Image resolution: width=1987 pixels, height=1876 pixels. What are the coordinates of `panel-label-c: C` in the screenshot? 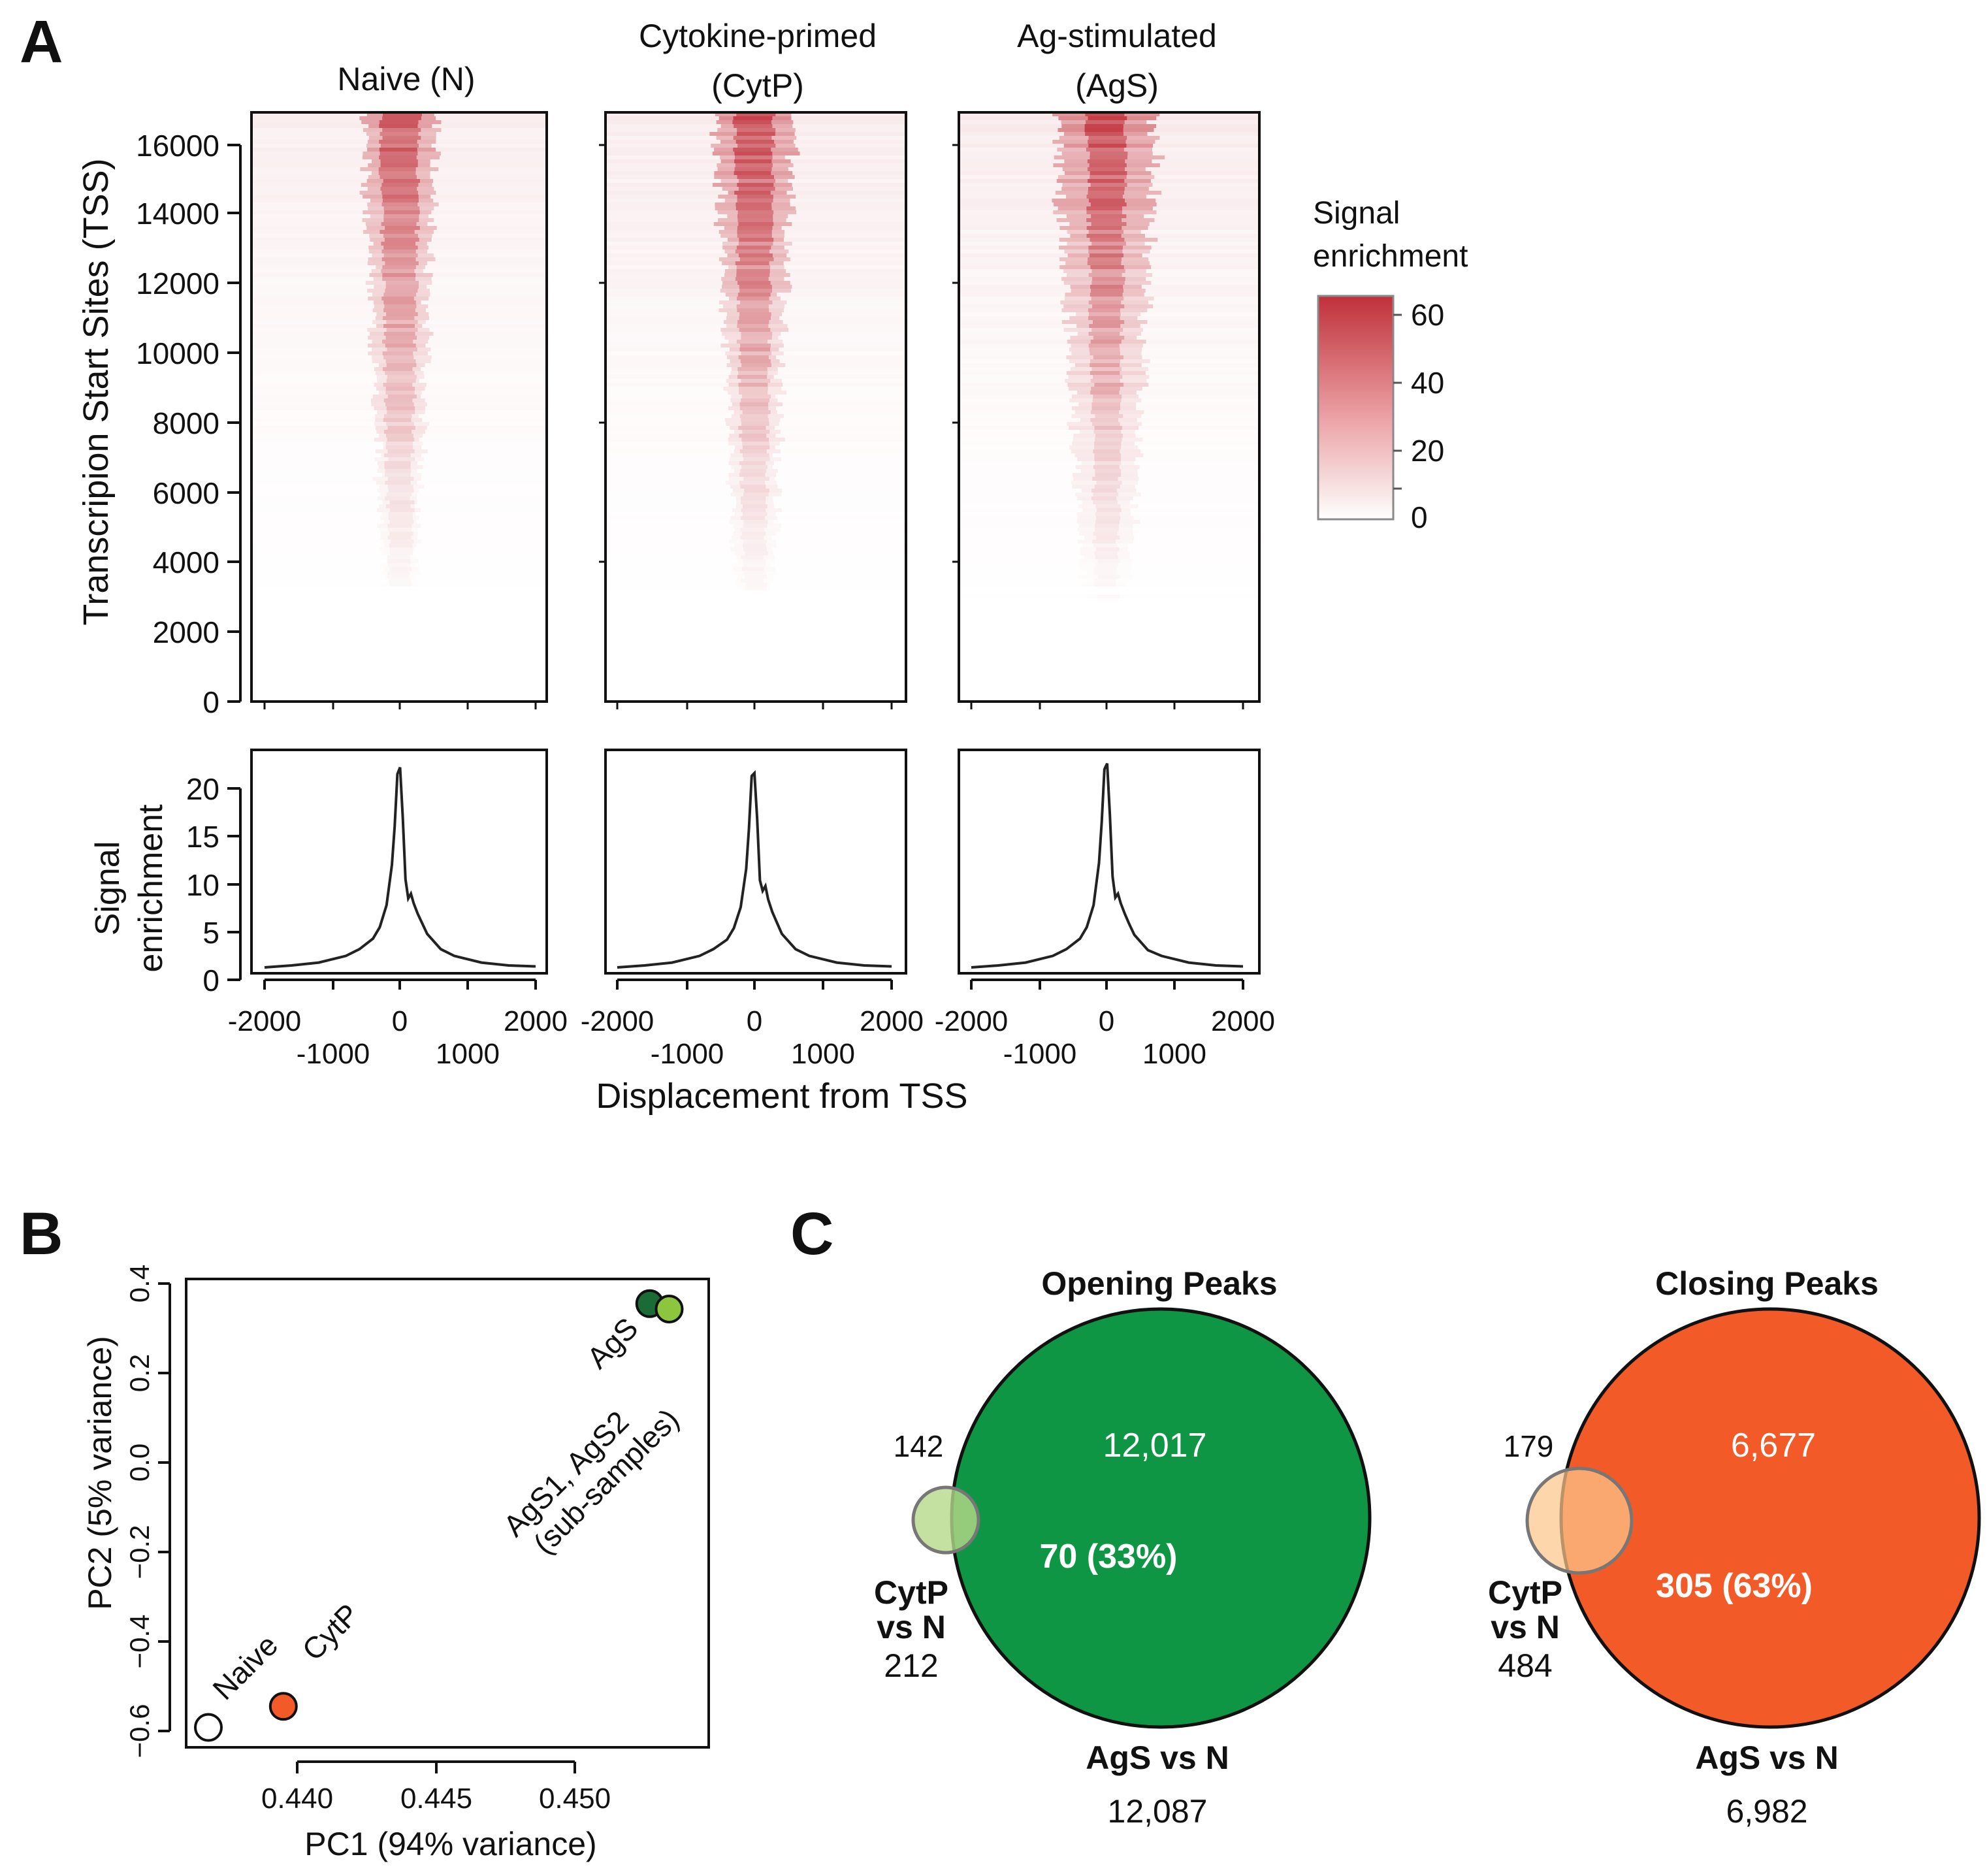 It's located at (811, 1234).